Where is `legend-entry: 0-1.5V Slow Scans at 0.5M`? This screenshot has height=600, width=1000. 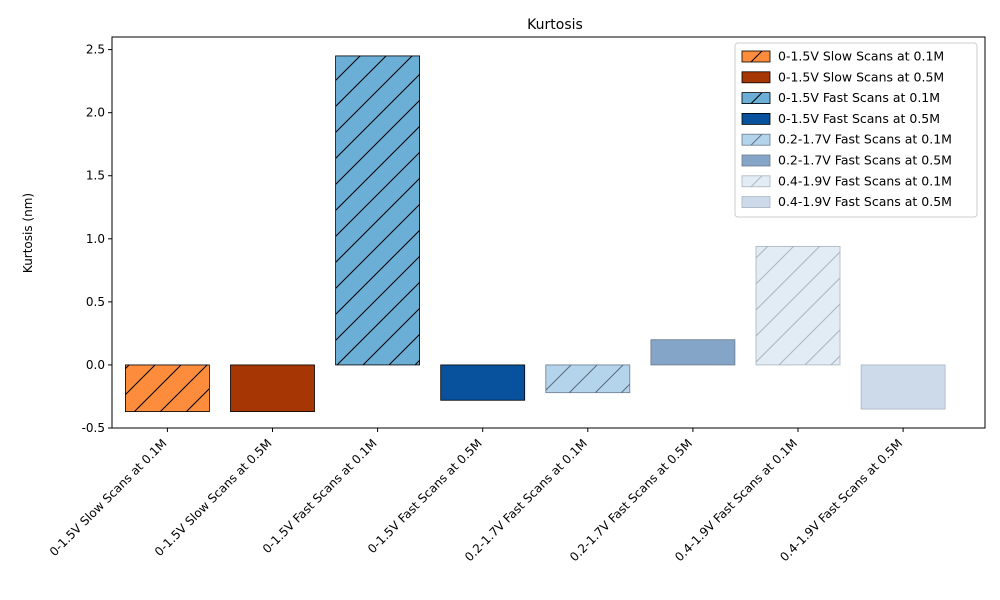
legend-entry: 0-1.5V Slow Scans at 0.5M is located at coordinates (842, 76).